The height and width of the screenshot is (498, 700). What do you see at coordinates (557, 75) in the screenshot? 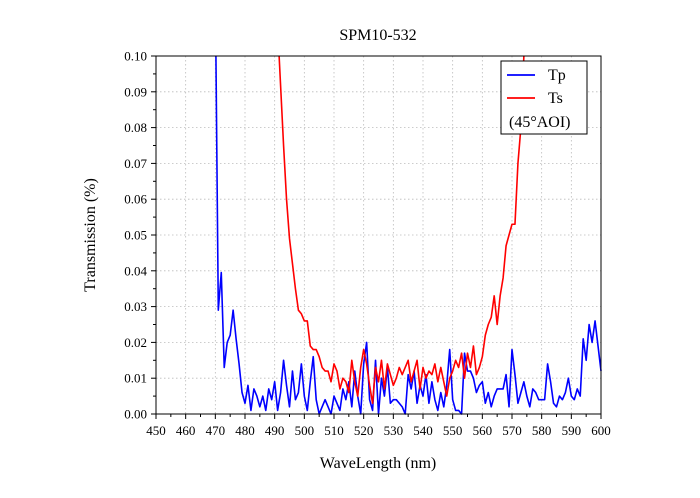
I see `legend-label-tp: Tp` at bounding box center [557, 75].